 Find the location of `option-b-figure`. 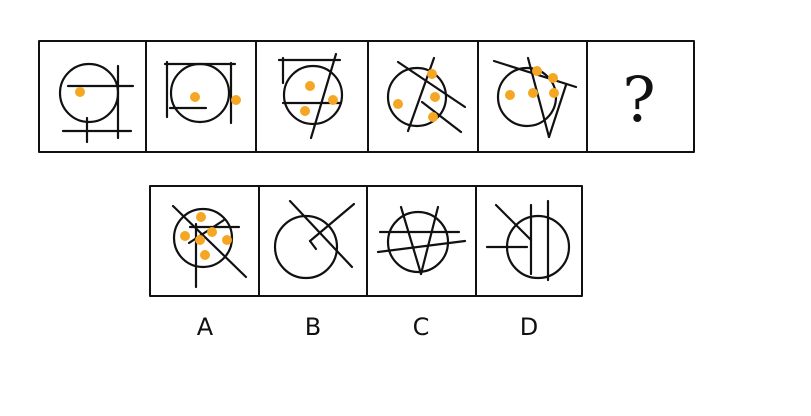

option-b-figure is located at coordinates (314, 239).